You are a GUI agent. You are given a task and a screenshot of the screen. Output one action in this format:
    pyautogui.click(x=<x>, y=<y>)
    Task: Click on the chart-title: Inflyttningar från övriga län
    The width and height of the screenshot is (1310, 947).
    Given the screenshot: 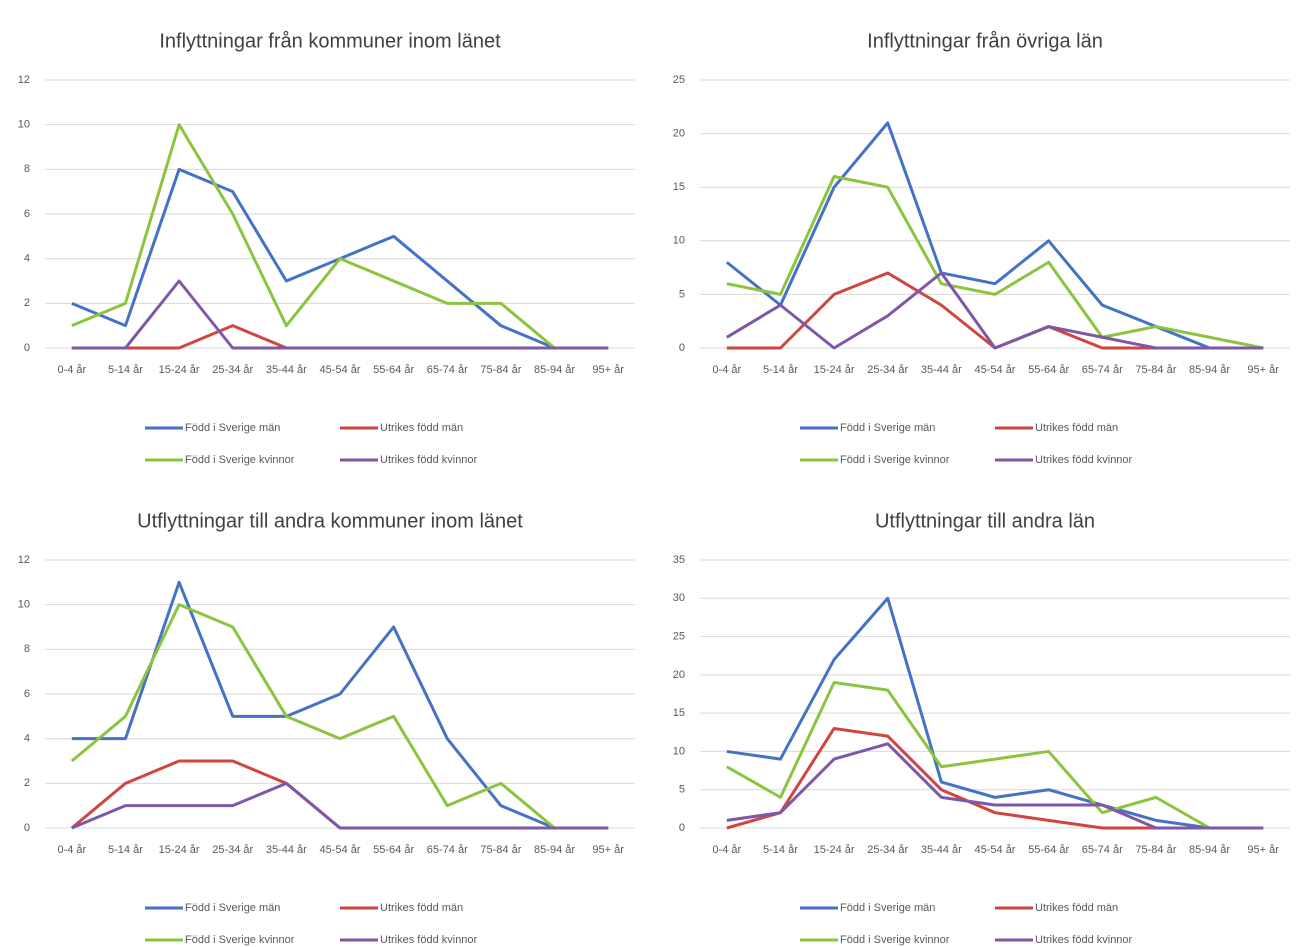 What is the action you would take?
    pyautogui.click(x=985, y=41)
    